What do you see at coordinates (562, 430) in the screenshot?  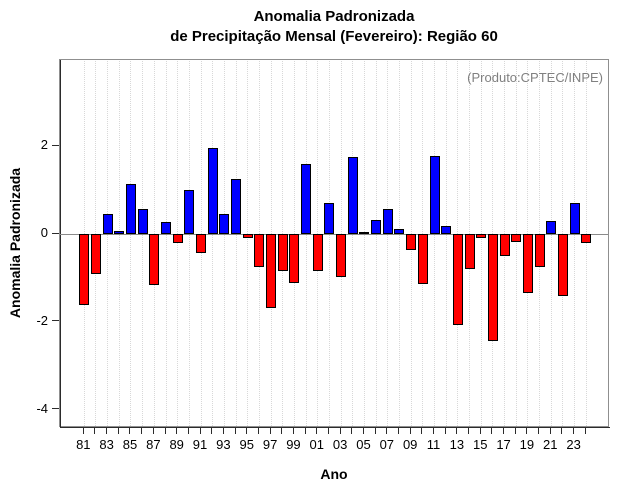 I see `x-tick-2022` at bounding box center [562, 430].